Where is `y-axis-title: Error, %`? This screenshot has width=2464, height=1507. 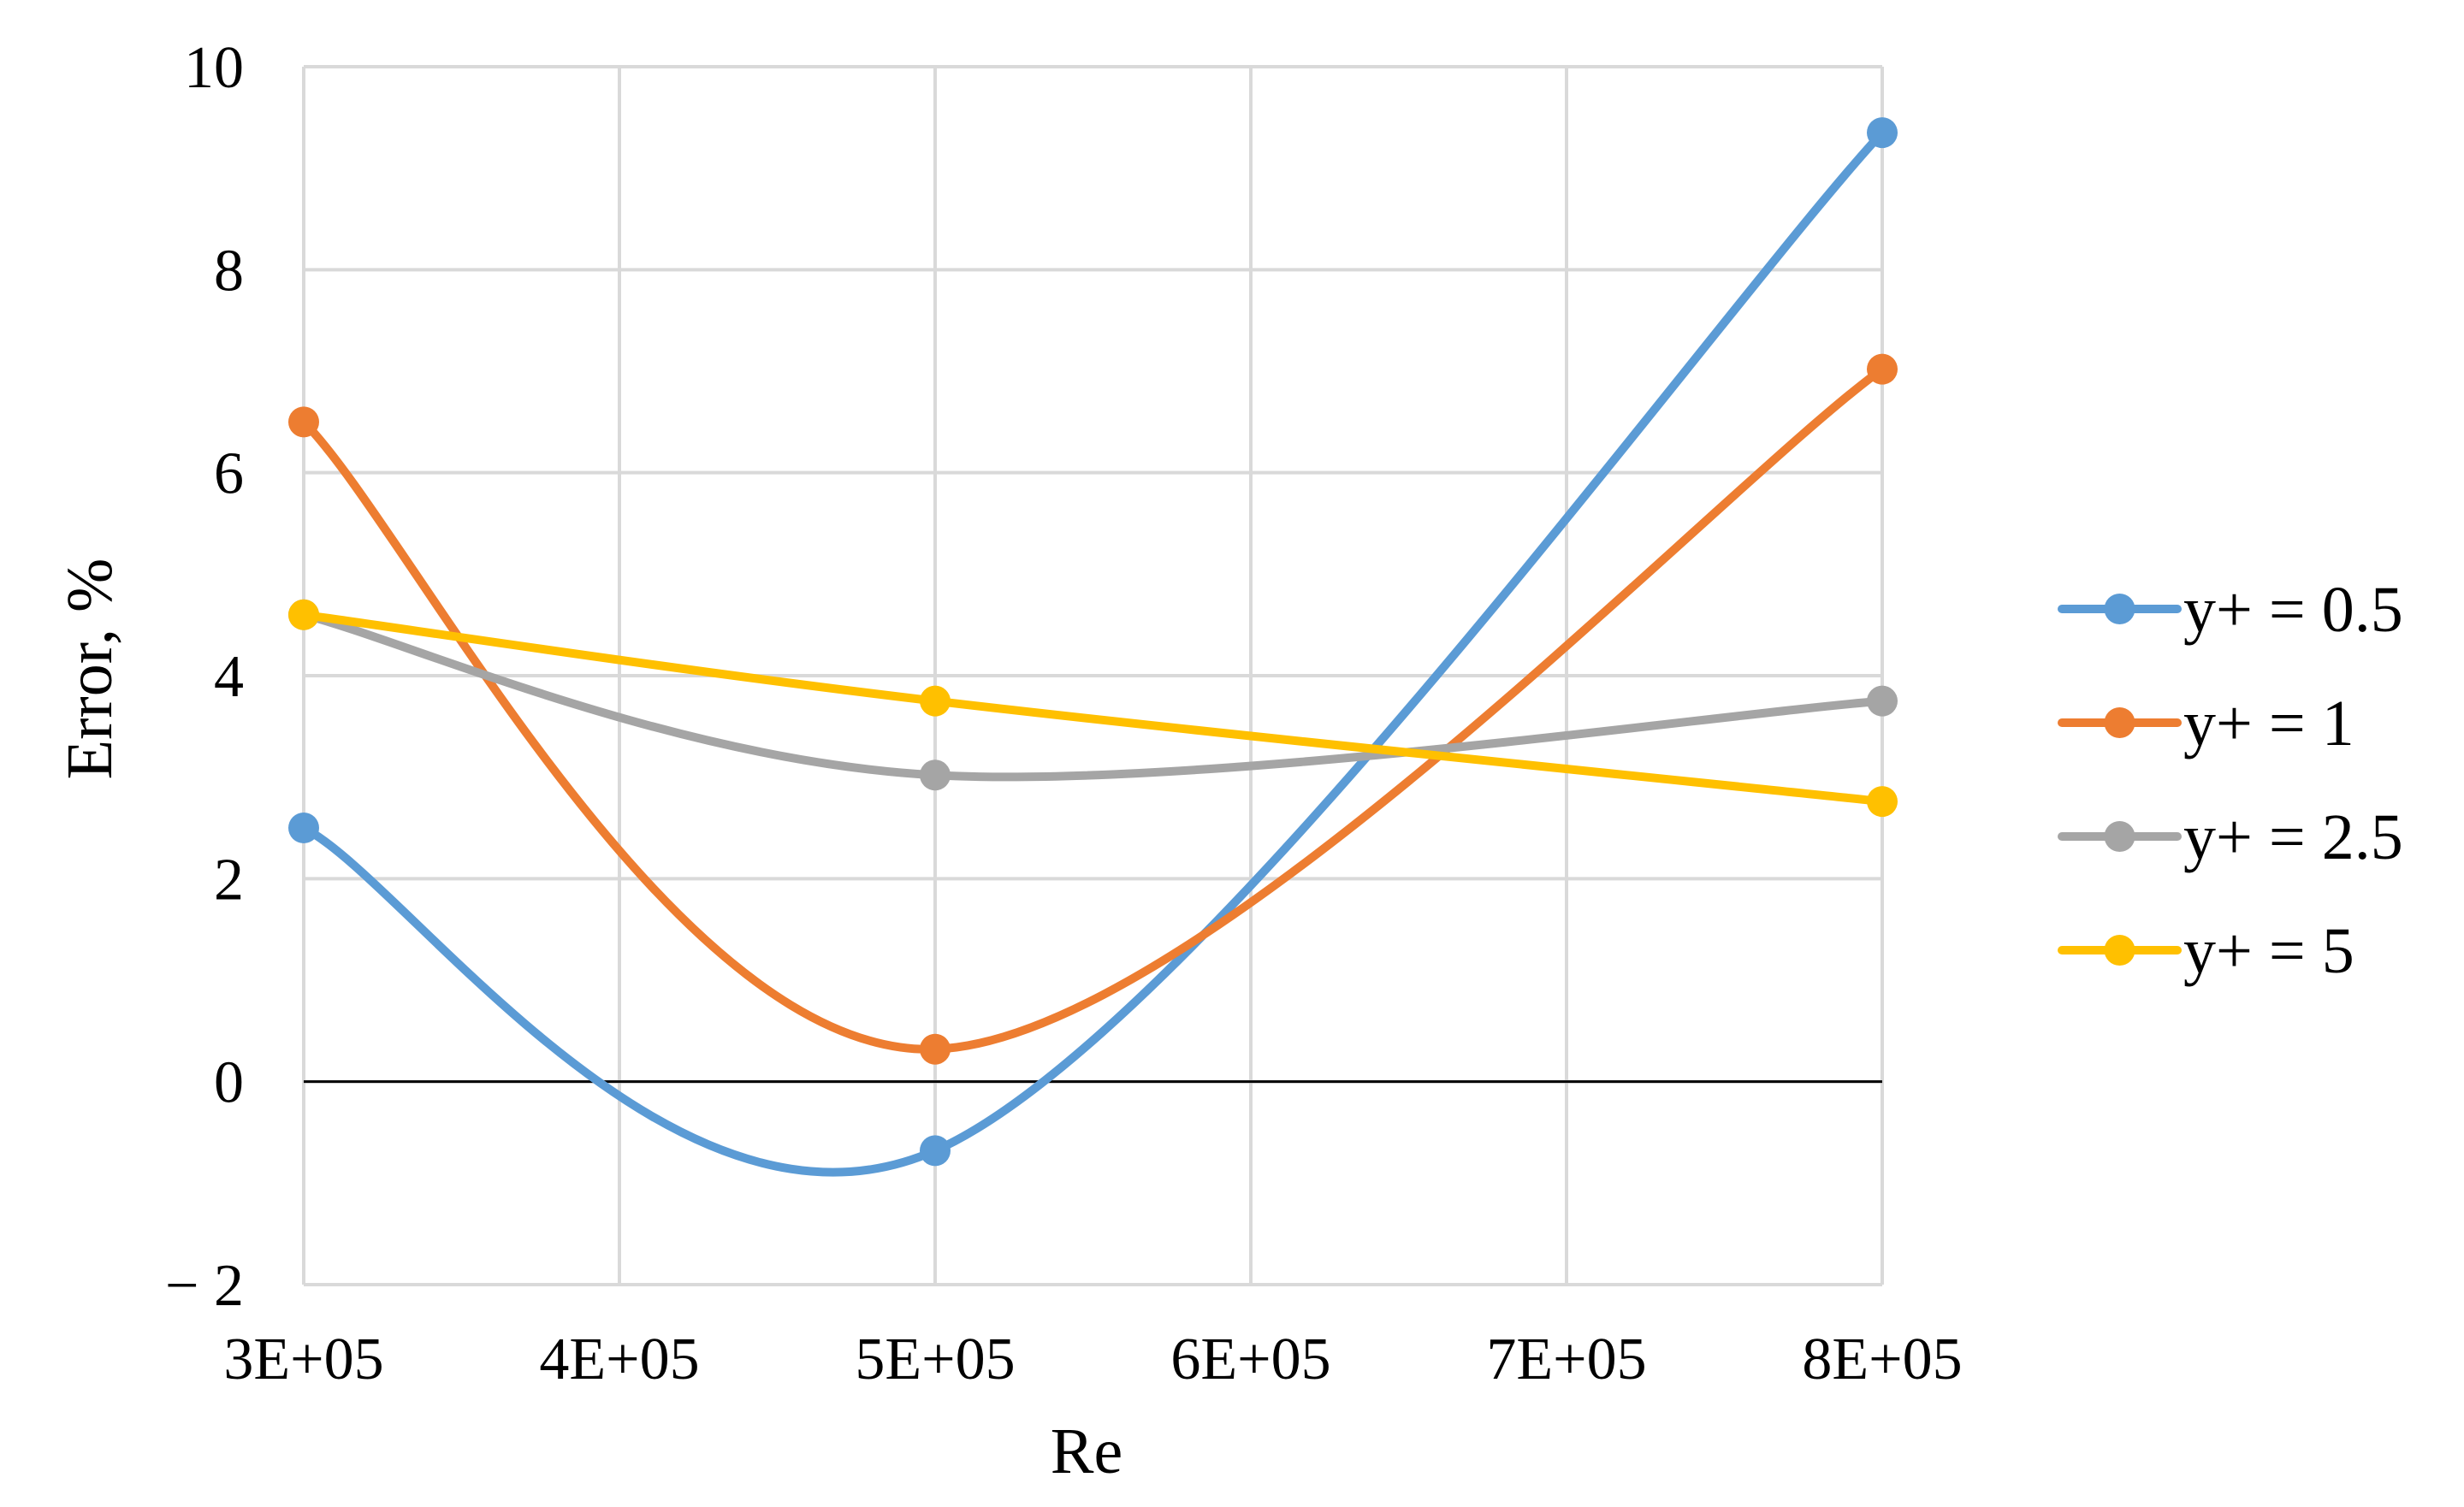
y-axis-title: Error, % is located at coordinates (90, 669).